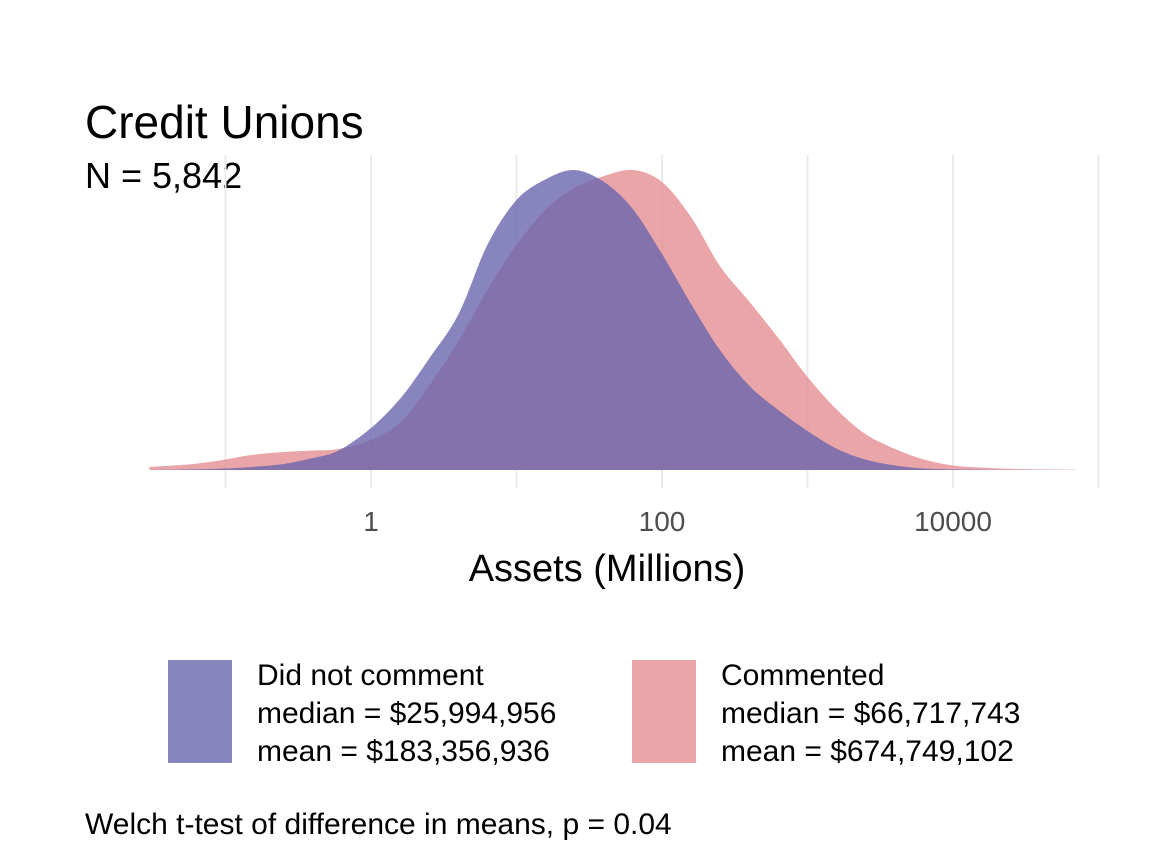 This screenshot has width=1152, height=864. I want to click on x-tick-label: 100, so click(662, 521).